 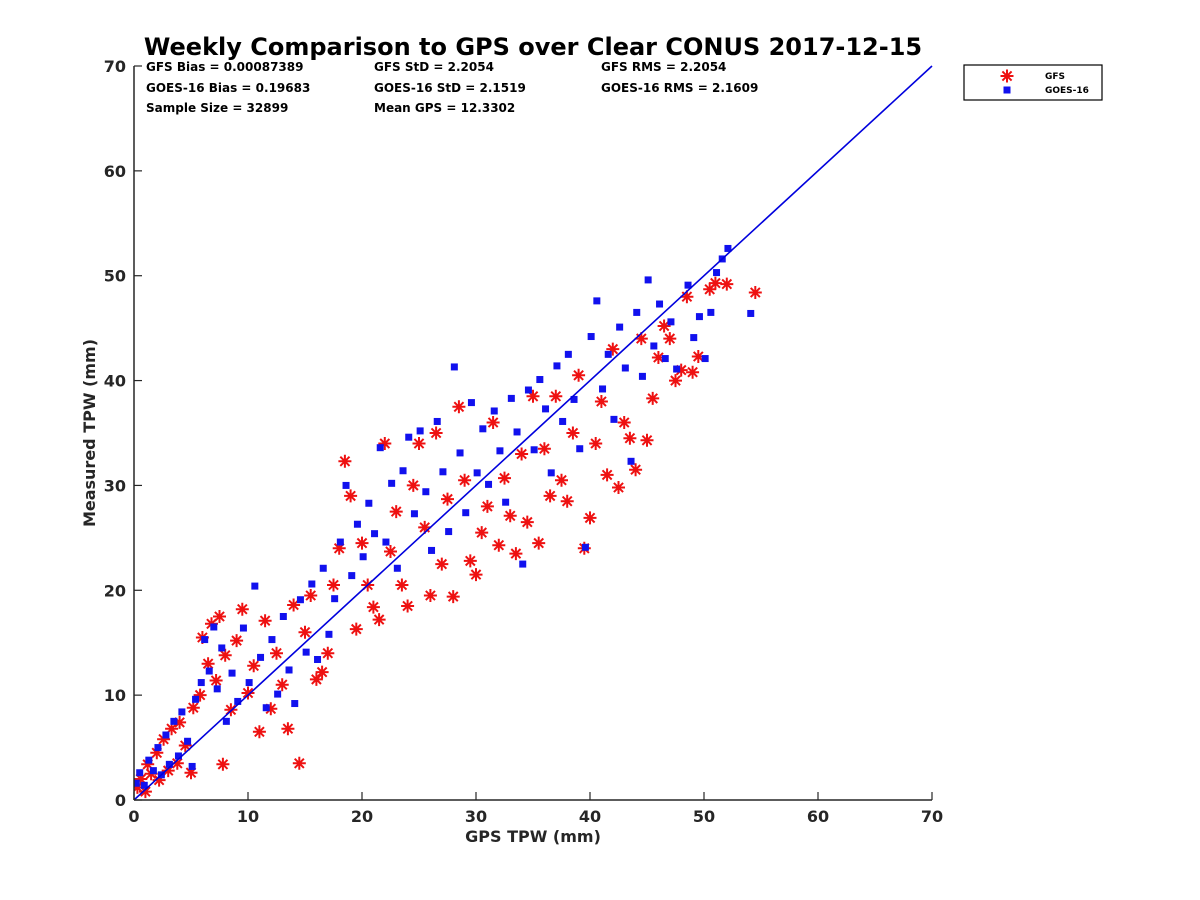 I want to click on y-tick-label: 0, so click(x=120, y=800).